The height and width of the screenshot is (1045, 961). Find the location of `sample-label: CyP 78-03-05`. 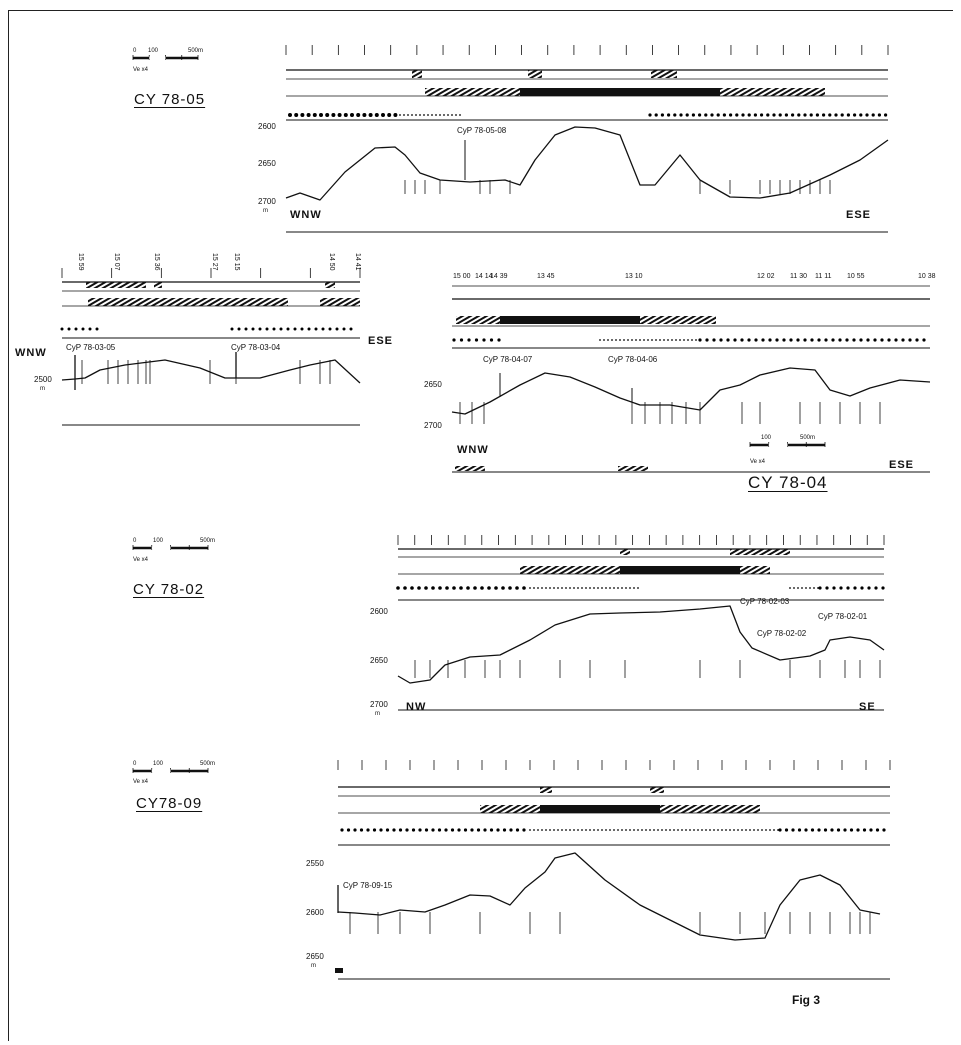

sample-label: CyP 78-03-05 is located at coordinates (91, 347).